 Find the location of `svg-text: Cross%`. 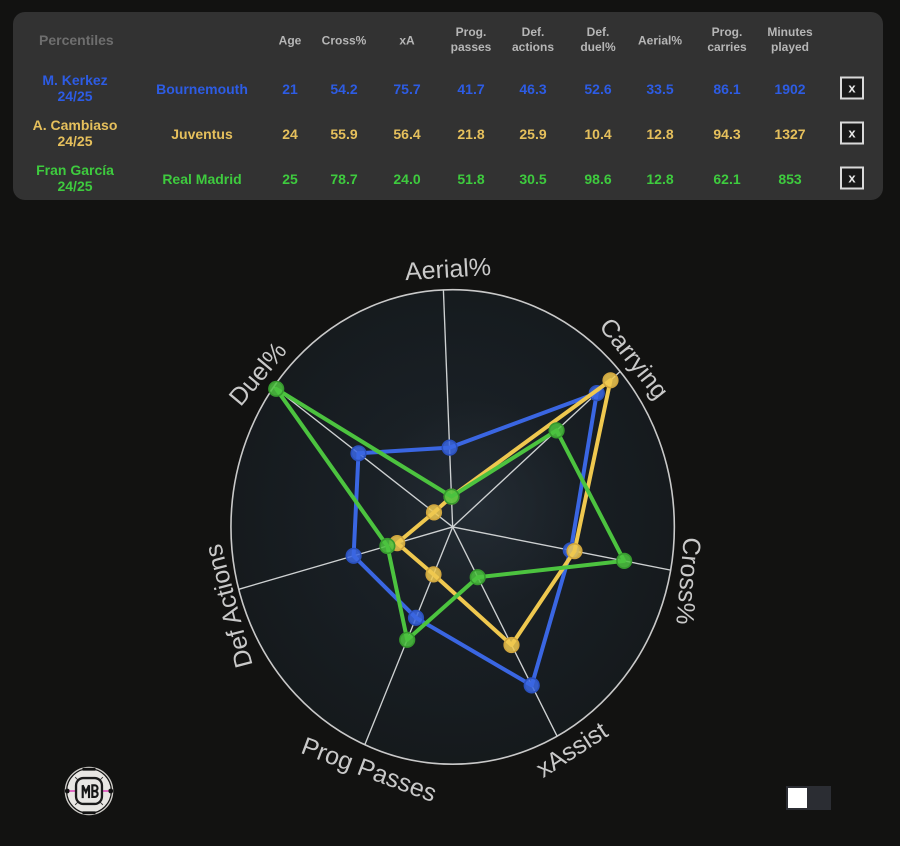

svg-text: Cross% is located at coordinates (688, 581).